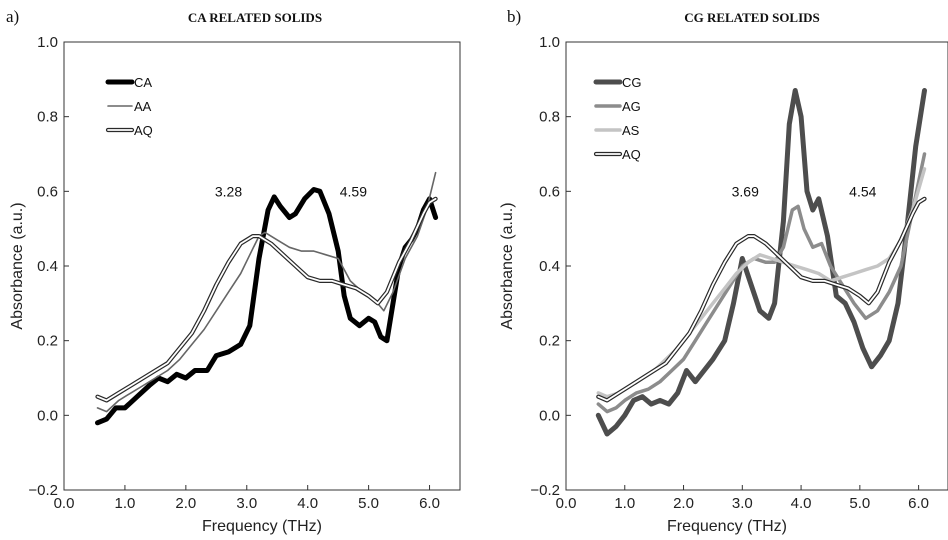  I want to click on legend: CA AA AQ, so click(129, 106).